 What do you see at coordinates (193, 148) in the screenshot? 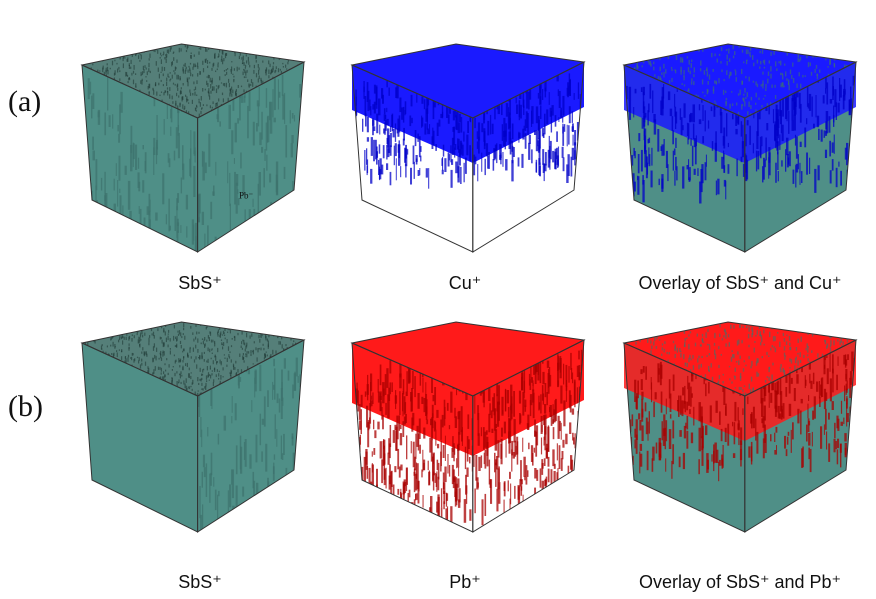
I see `cube-sbs-a: Pb⁻` at bounding box center [193, 148].